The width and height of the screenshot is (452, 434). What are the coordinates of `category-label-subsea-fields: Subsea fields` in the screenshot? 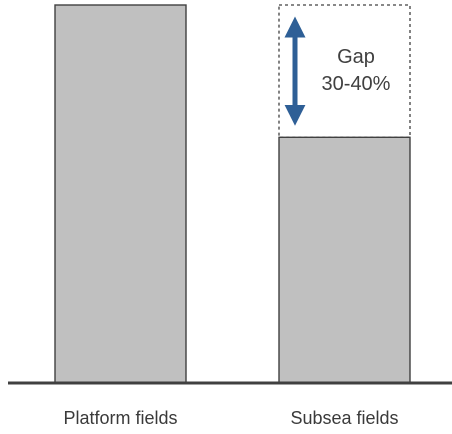 It's located at (344, 418).